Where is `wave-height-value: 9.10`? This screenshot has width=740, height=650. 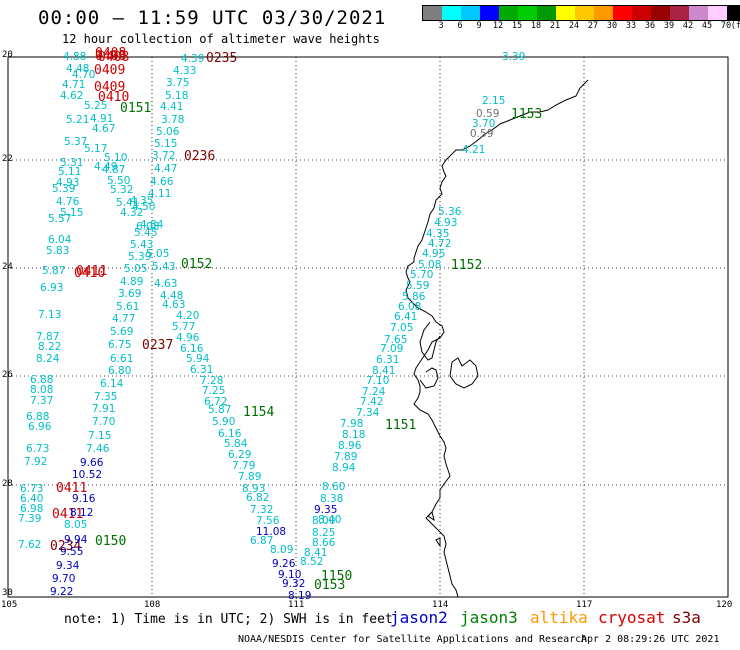
wave-height-value: 9.10 is located at coordinates (289, 575).